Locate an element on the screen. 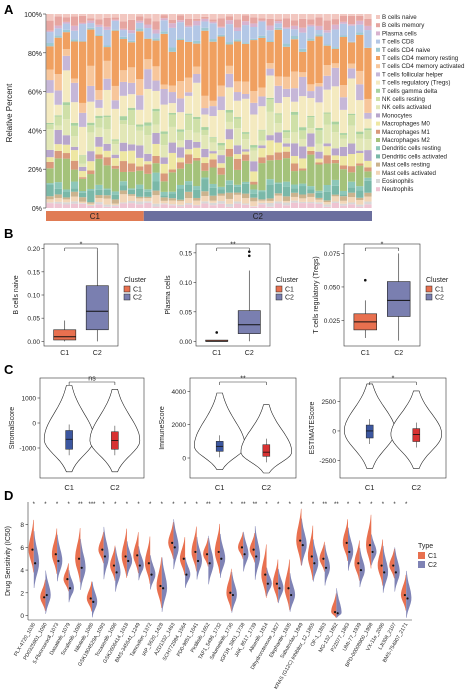  violin-stromal-ytick-label: -1000 is located at coordinates (27, 449).